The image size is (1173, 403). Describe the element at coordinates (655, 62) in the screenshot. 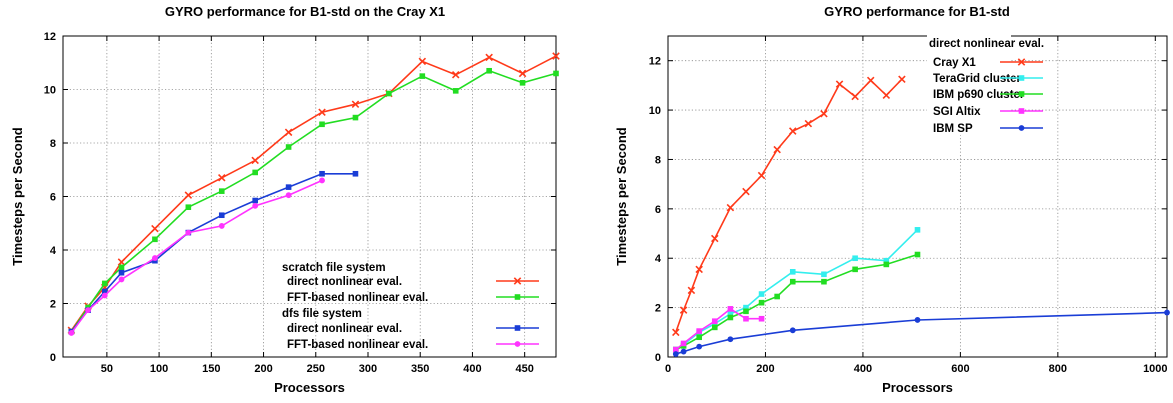

I see `y-tick-label: 12` at that location.